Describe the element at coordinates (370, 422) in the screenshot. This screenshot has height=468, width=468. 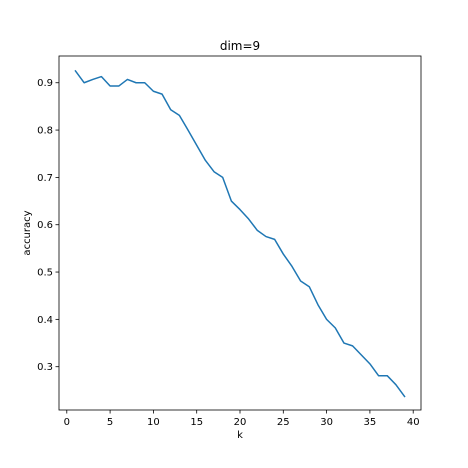
I see `x-tick-label: 35` at that location.